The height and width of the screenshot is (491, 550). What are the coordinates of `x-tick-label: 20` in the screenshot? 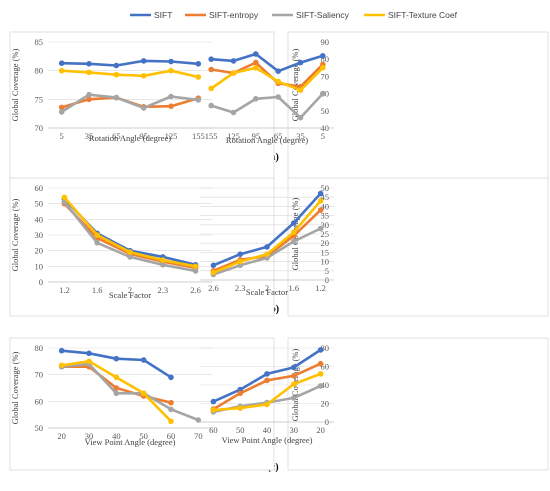 It's located at (320, 430).